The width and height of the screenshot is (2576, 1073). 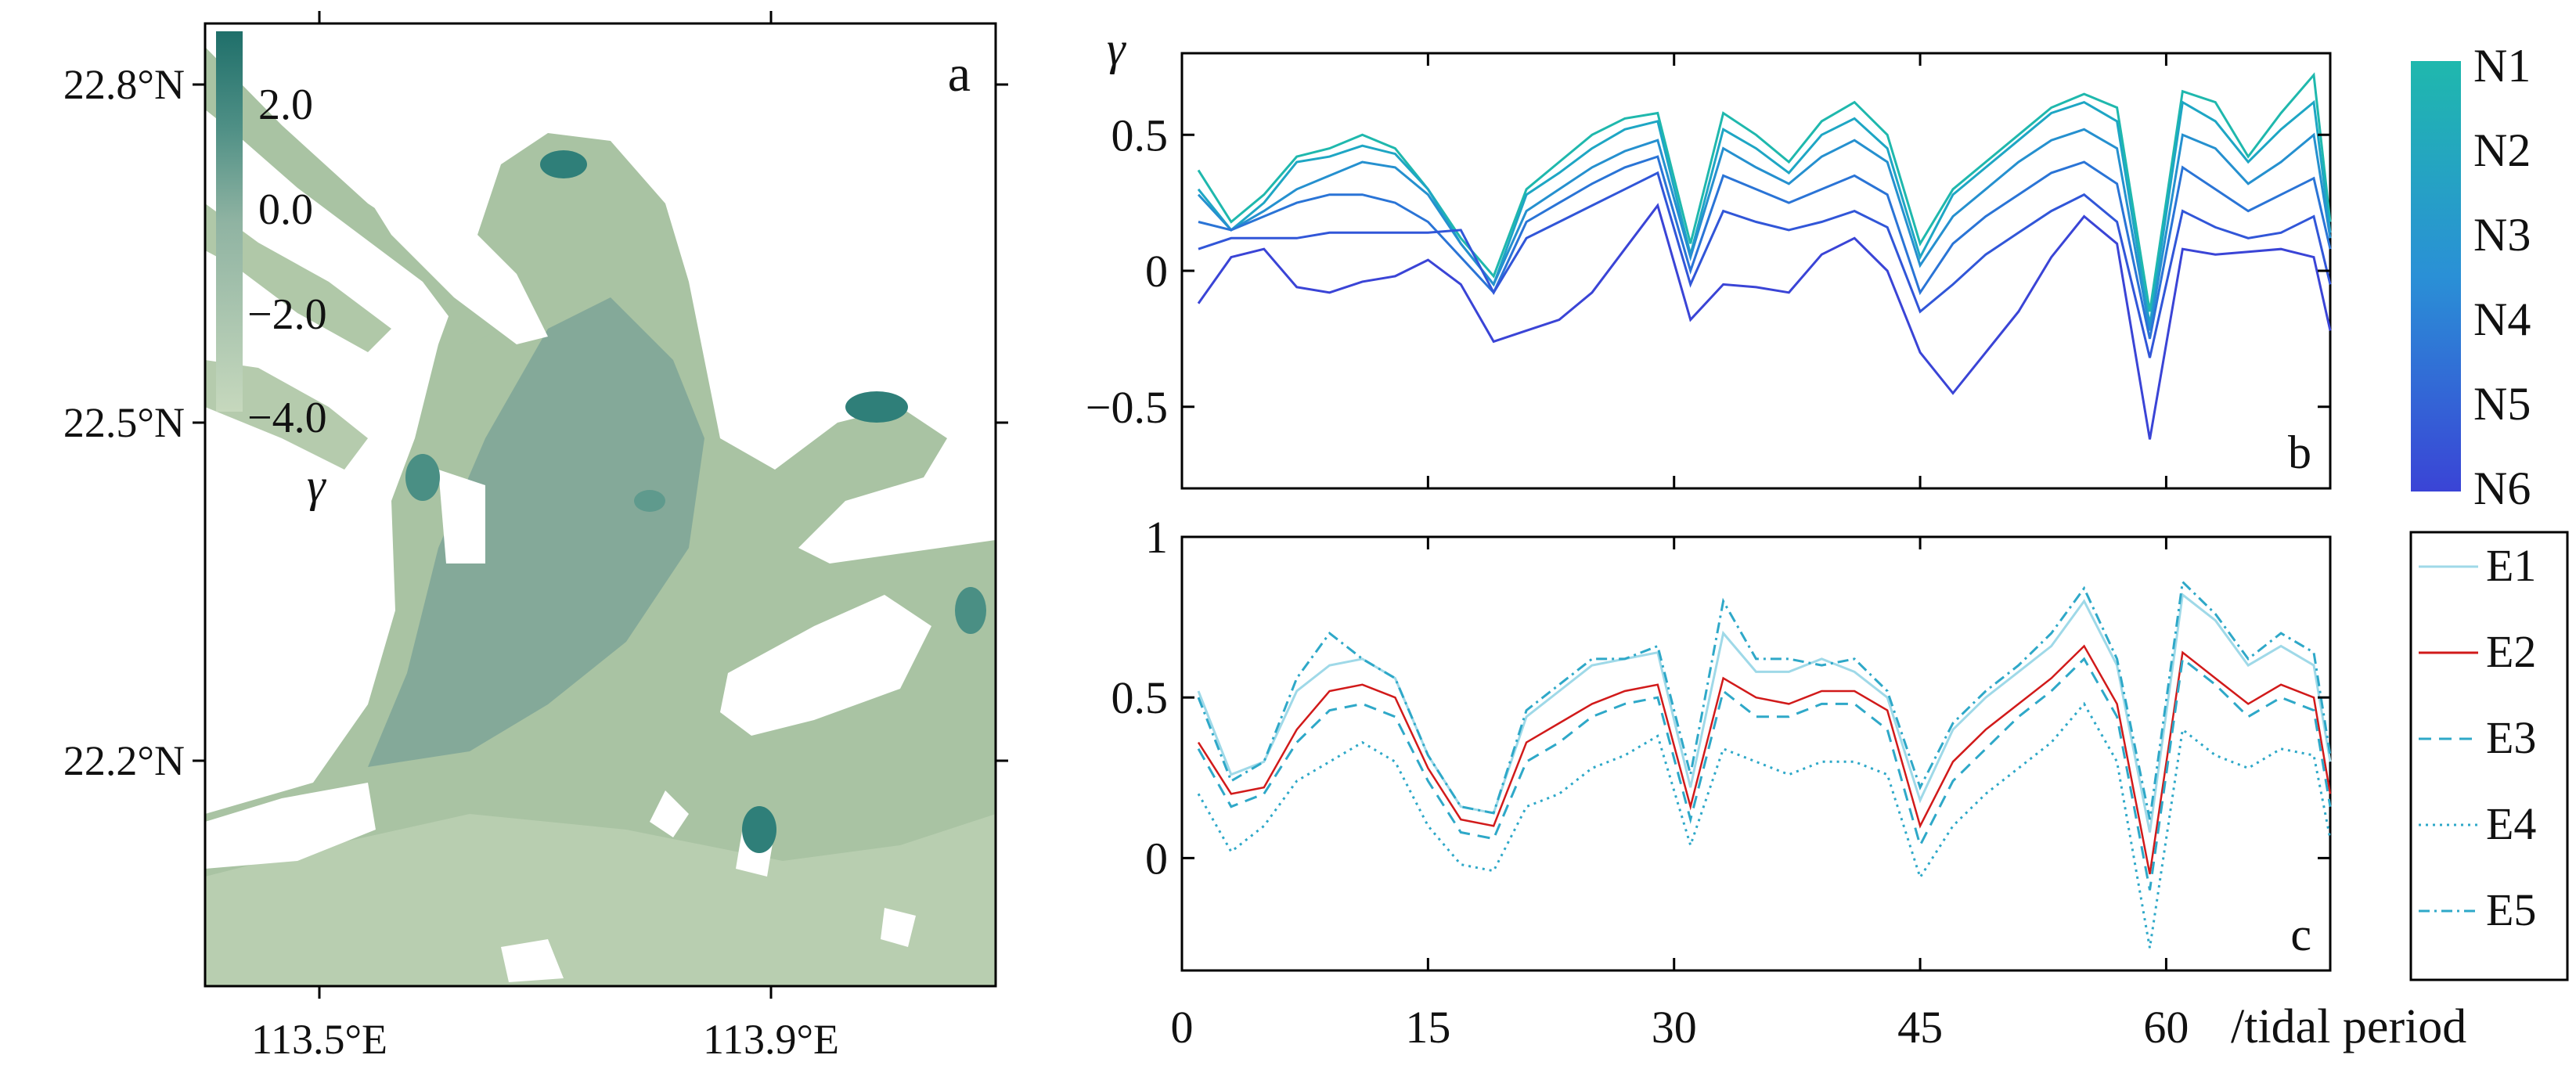 What do you see at coordinates (1920, 1027) in the screenshot?
I see `x-tick-label: 45` at bounding box center [1920, 1027].